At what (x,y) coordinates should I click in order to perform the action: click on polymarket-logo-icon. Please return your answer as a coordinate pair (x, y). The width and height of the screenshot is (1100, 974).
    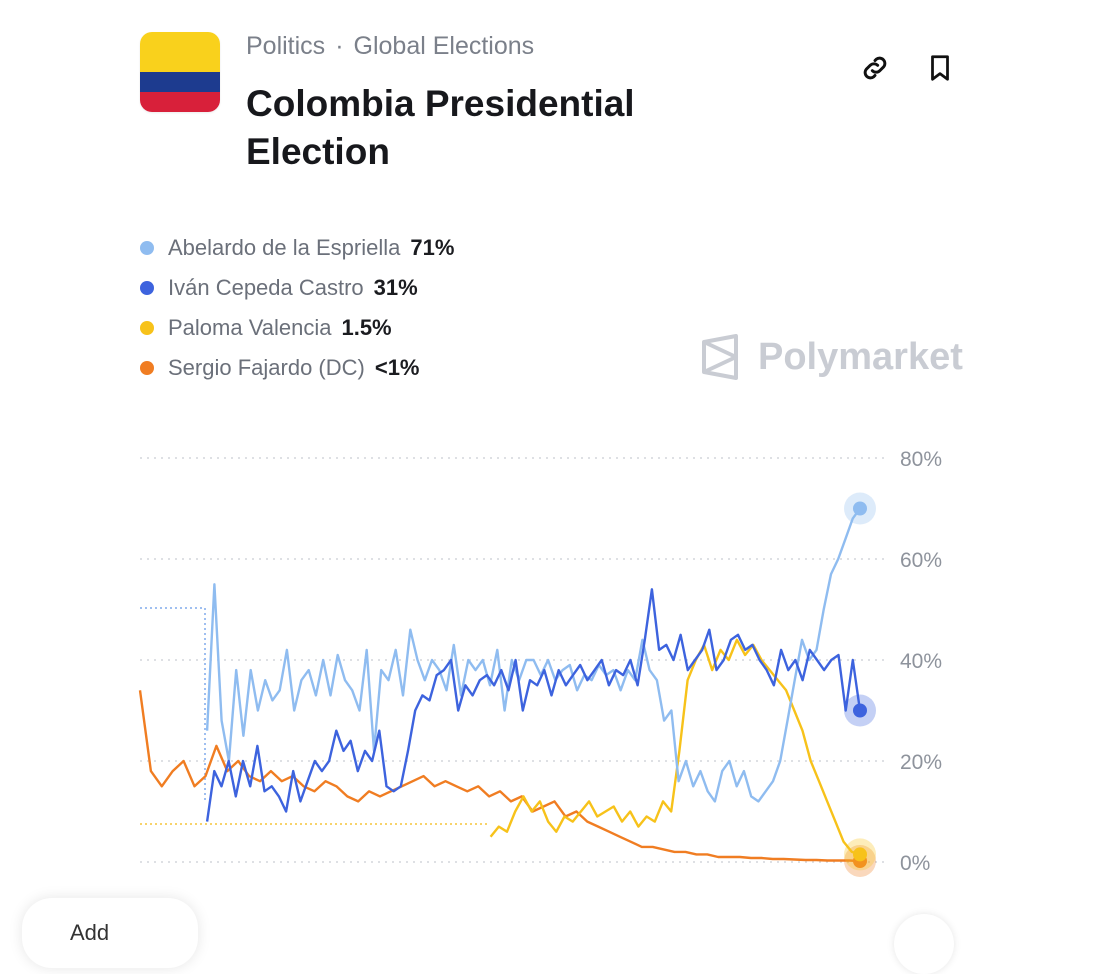
    Looking at the image, I should click on (720, 357).